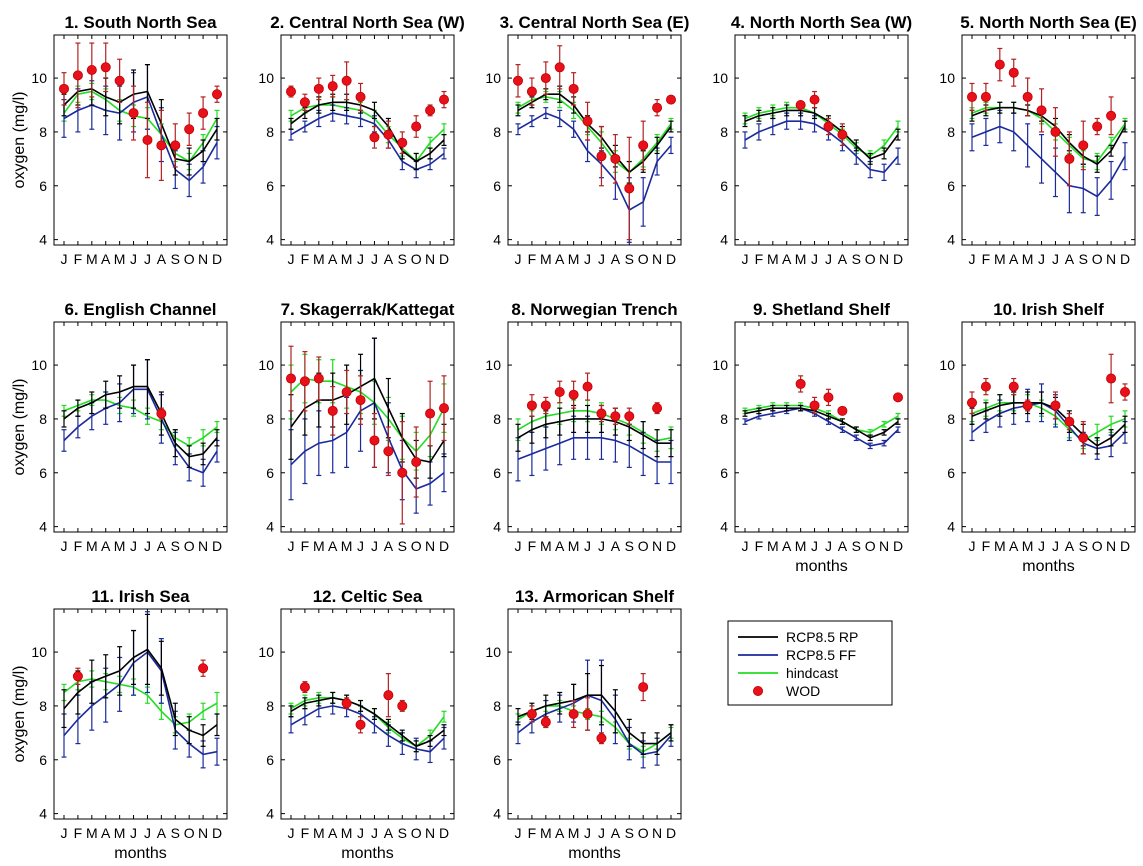  I want to click on legend-label: RCP8.5 FF, so click(821, 655).